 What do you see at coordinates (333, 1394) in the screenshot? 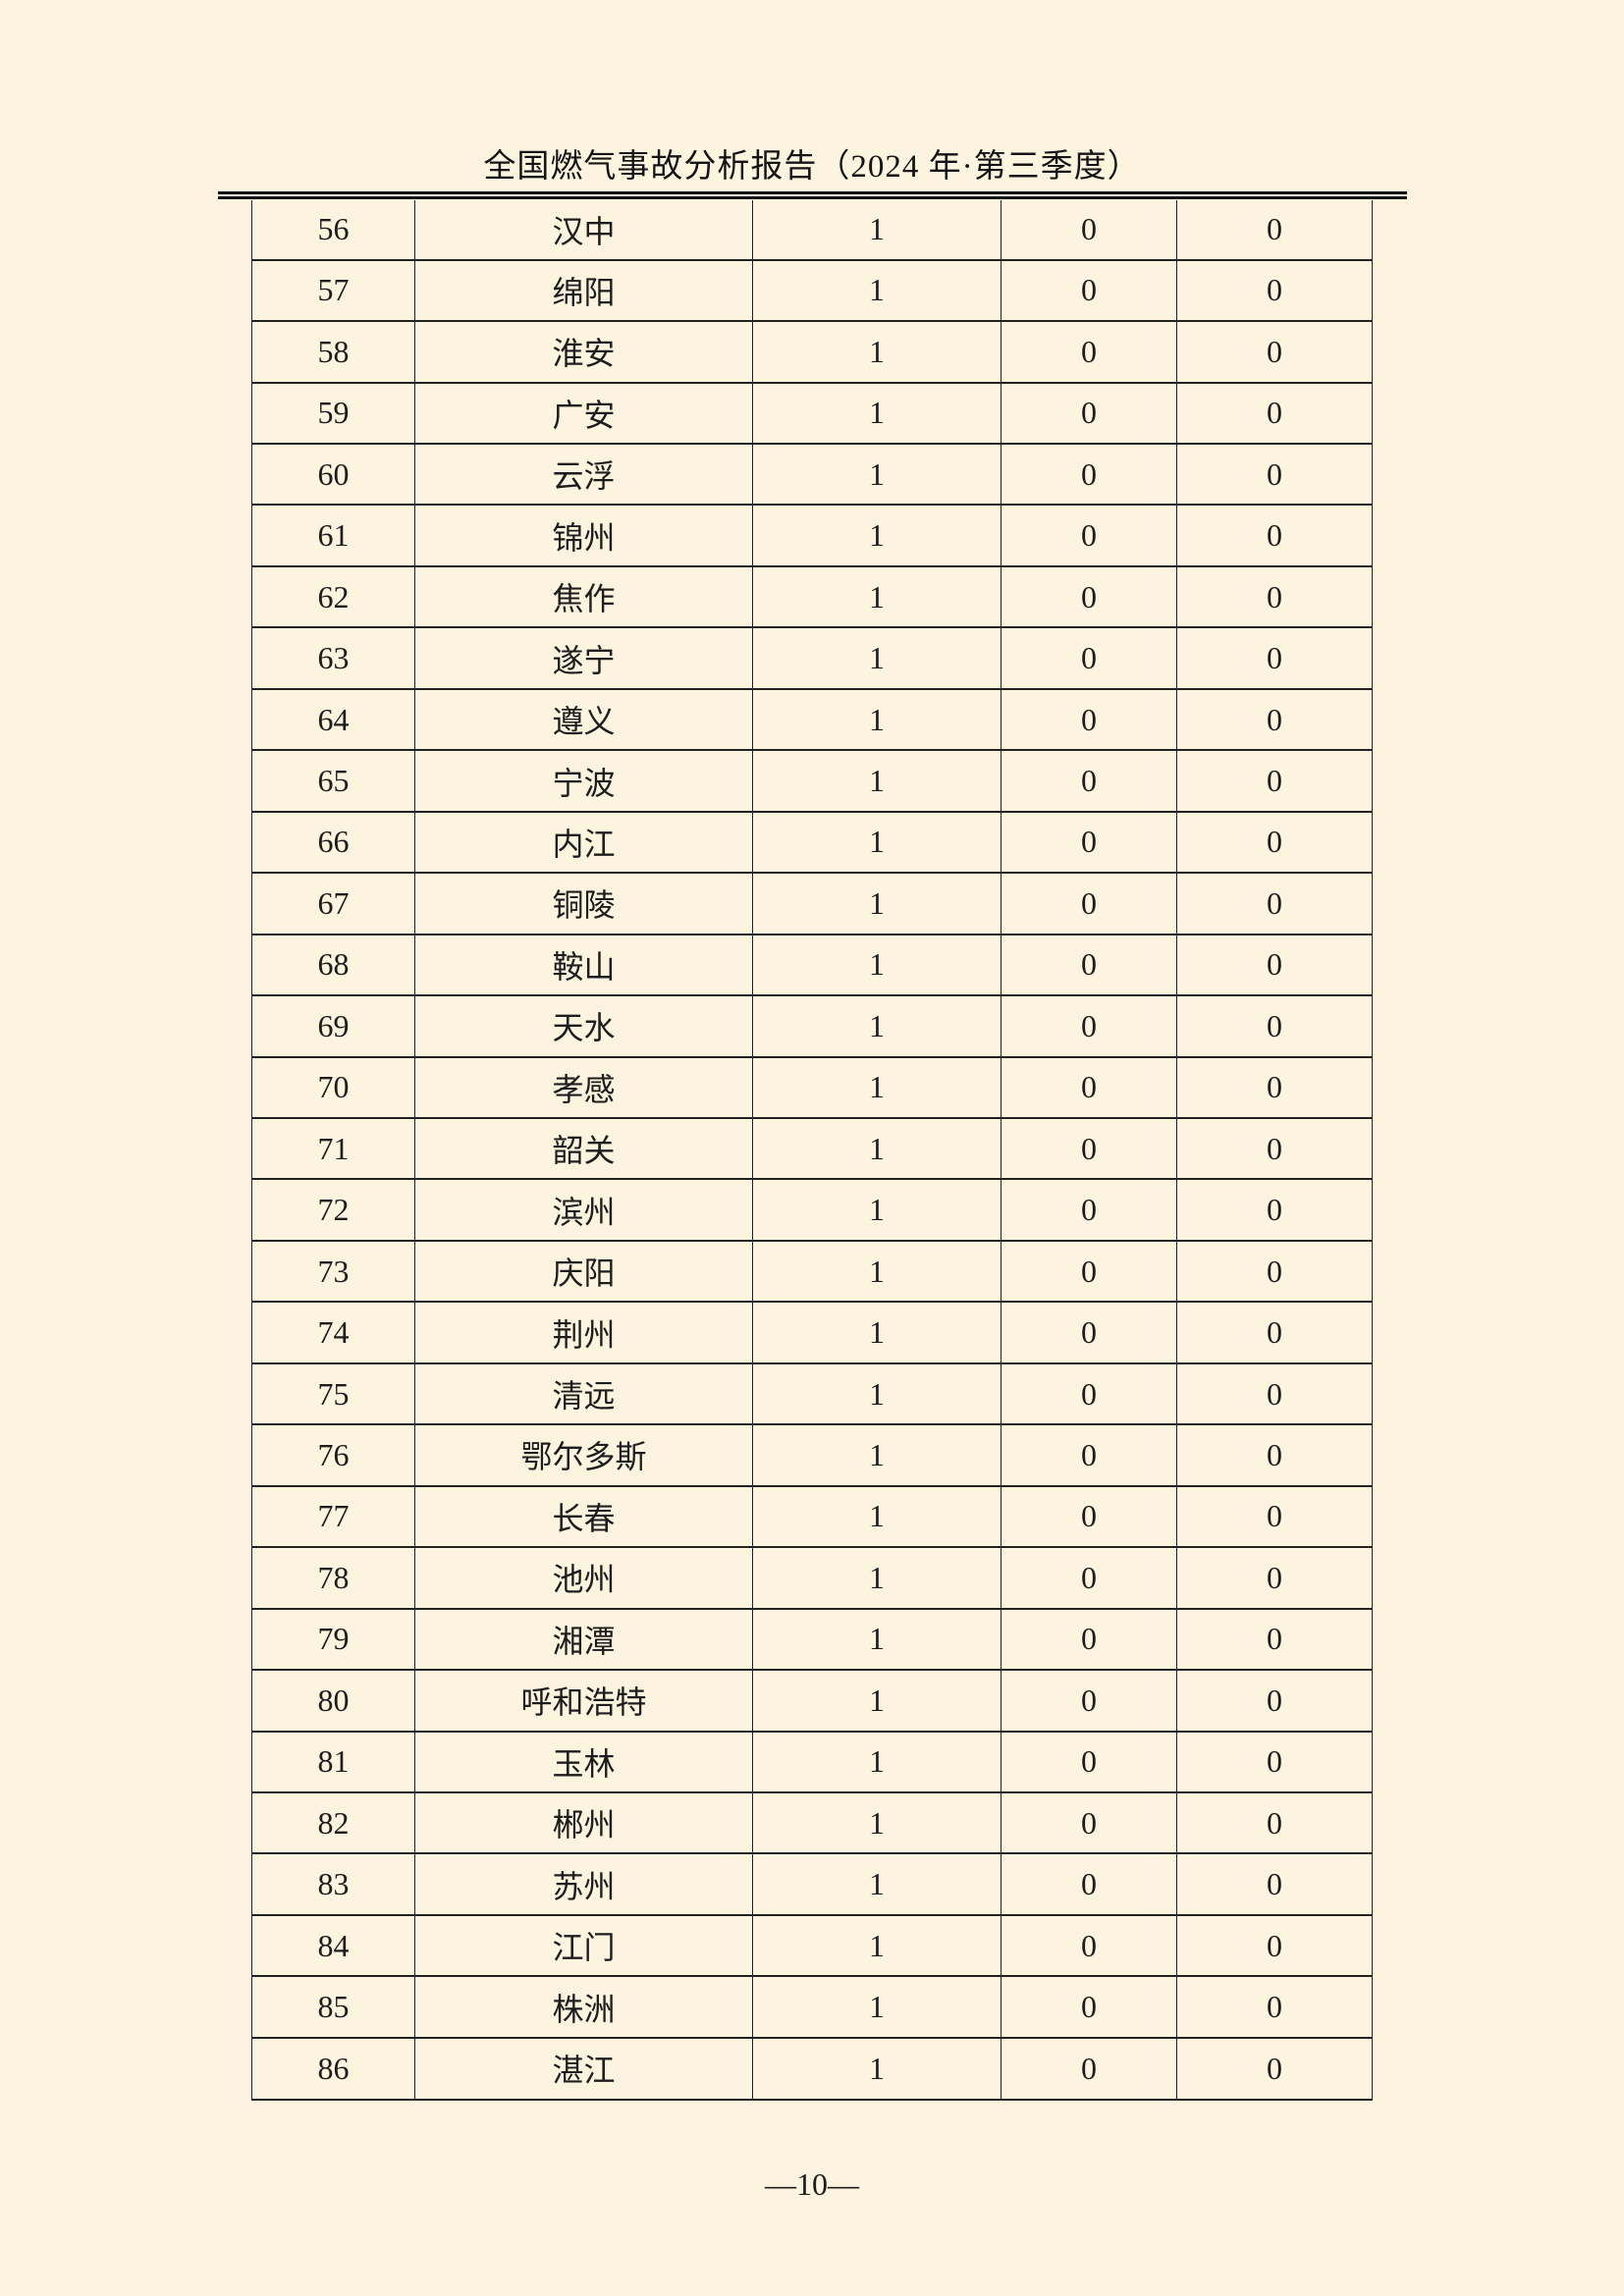
I see `cell-index: 75` at bounding box center [333, 1394].